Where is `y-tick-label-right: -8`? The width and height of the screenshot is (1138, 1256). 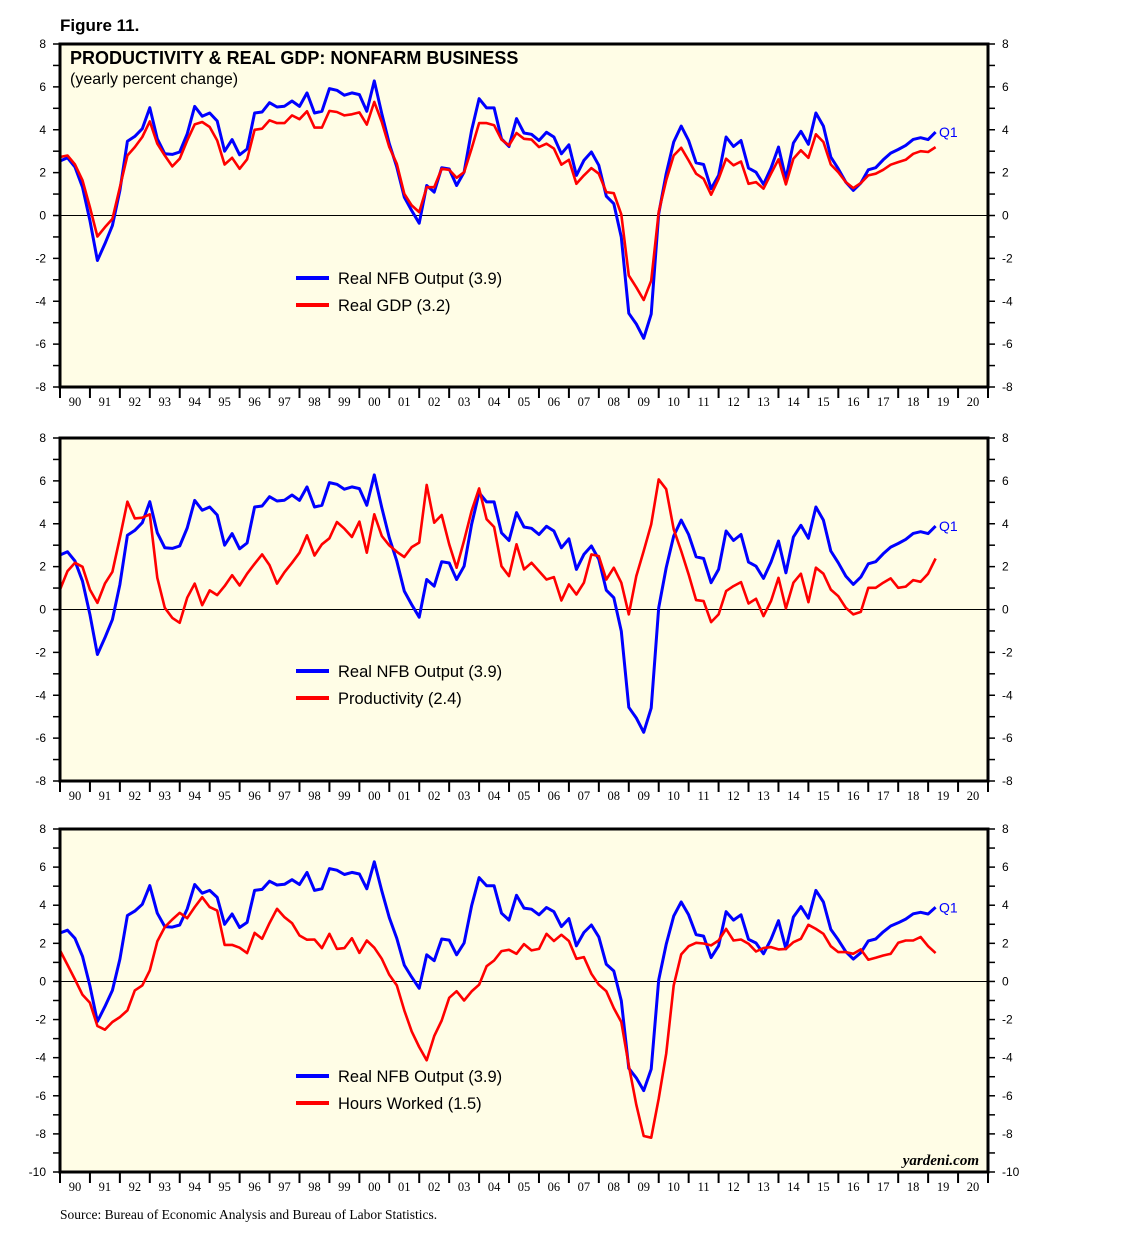
y-tick-label-right: -8 is located at coordinates (1007, 781).